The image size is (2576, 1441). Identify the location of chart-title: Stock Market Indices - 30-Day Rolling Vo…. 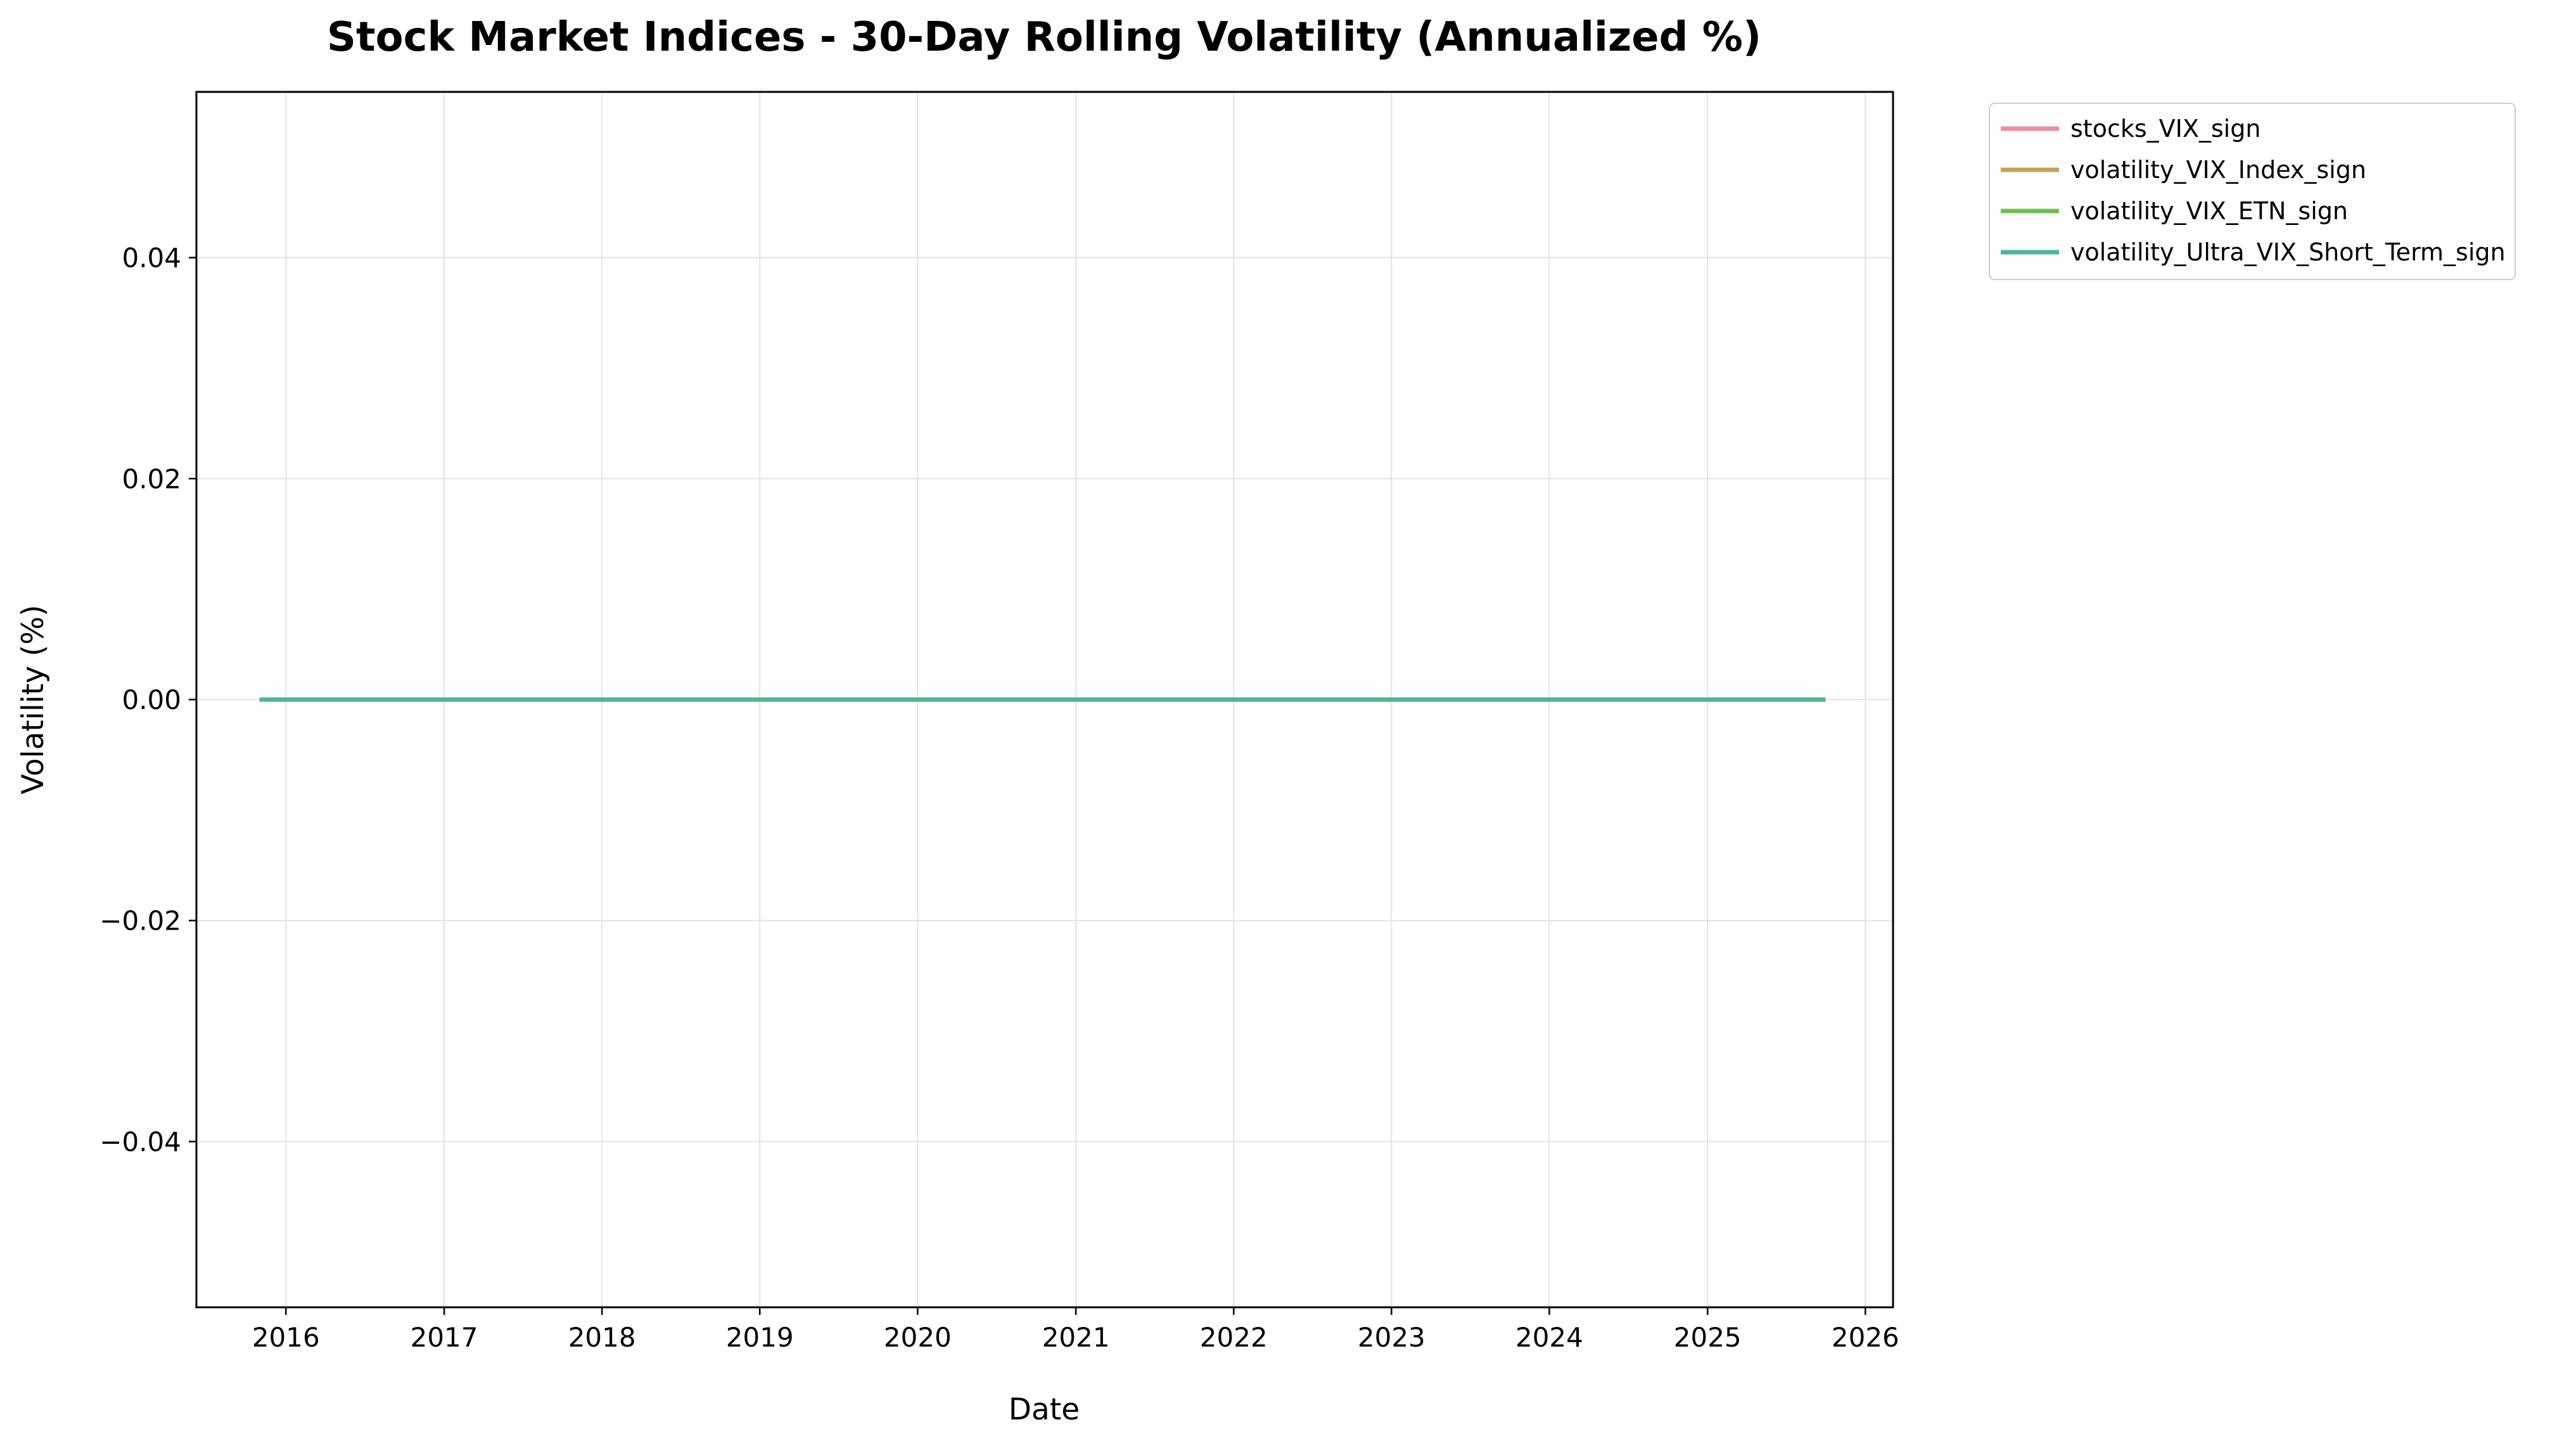
(1044, 37).